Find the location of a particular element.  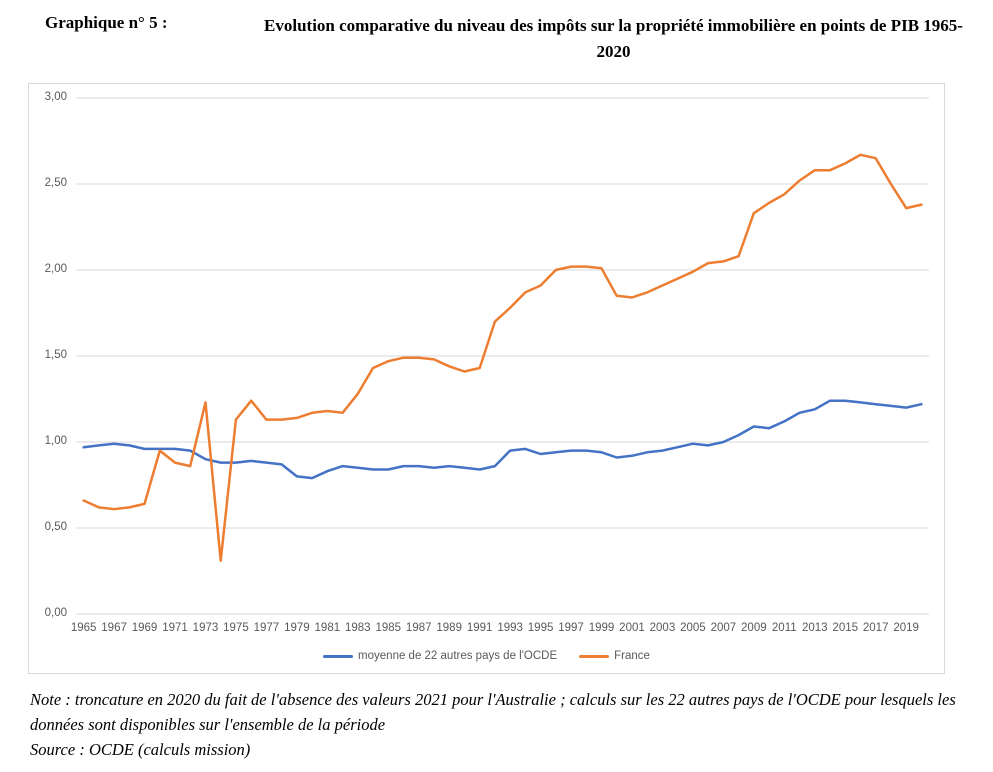

x-tick-label: 1985 is located at coordinates (388, 628).